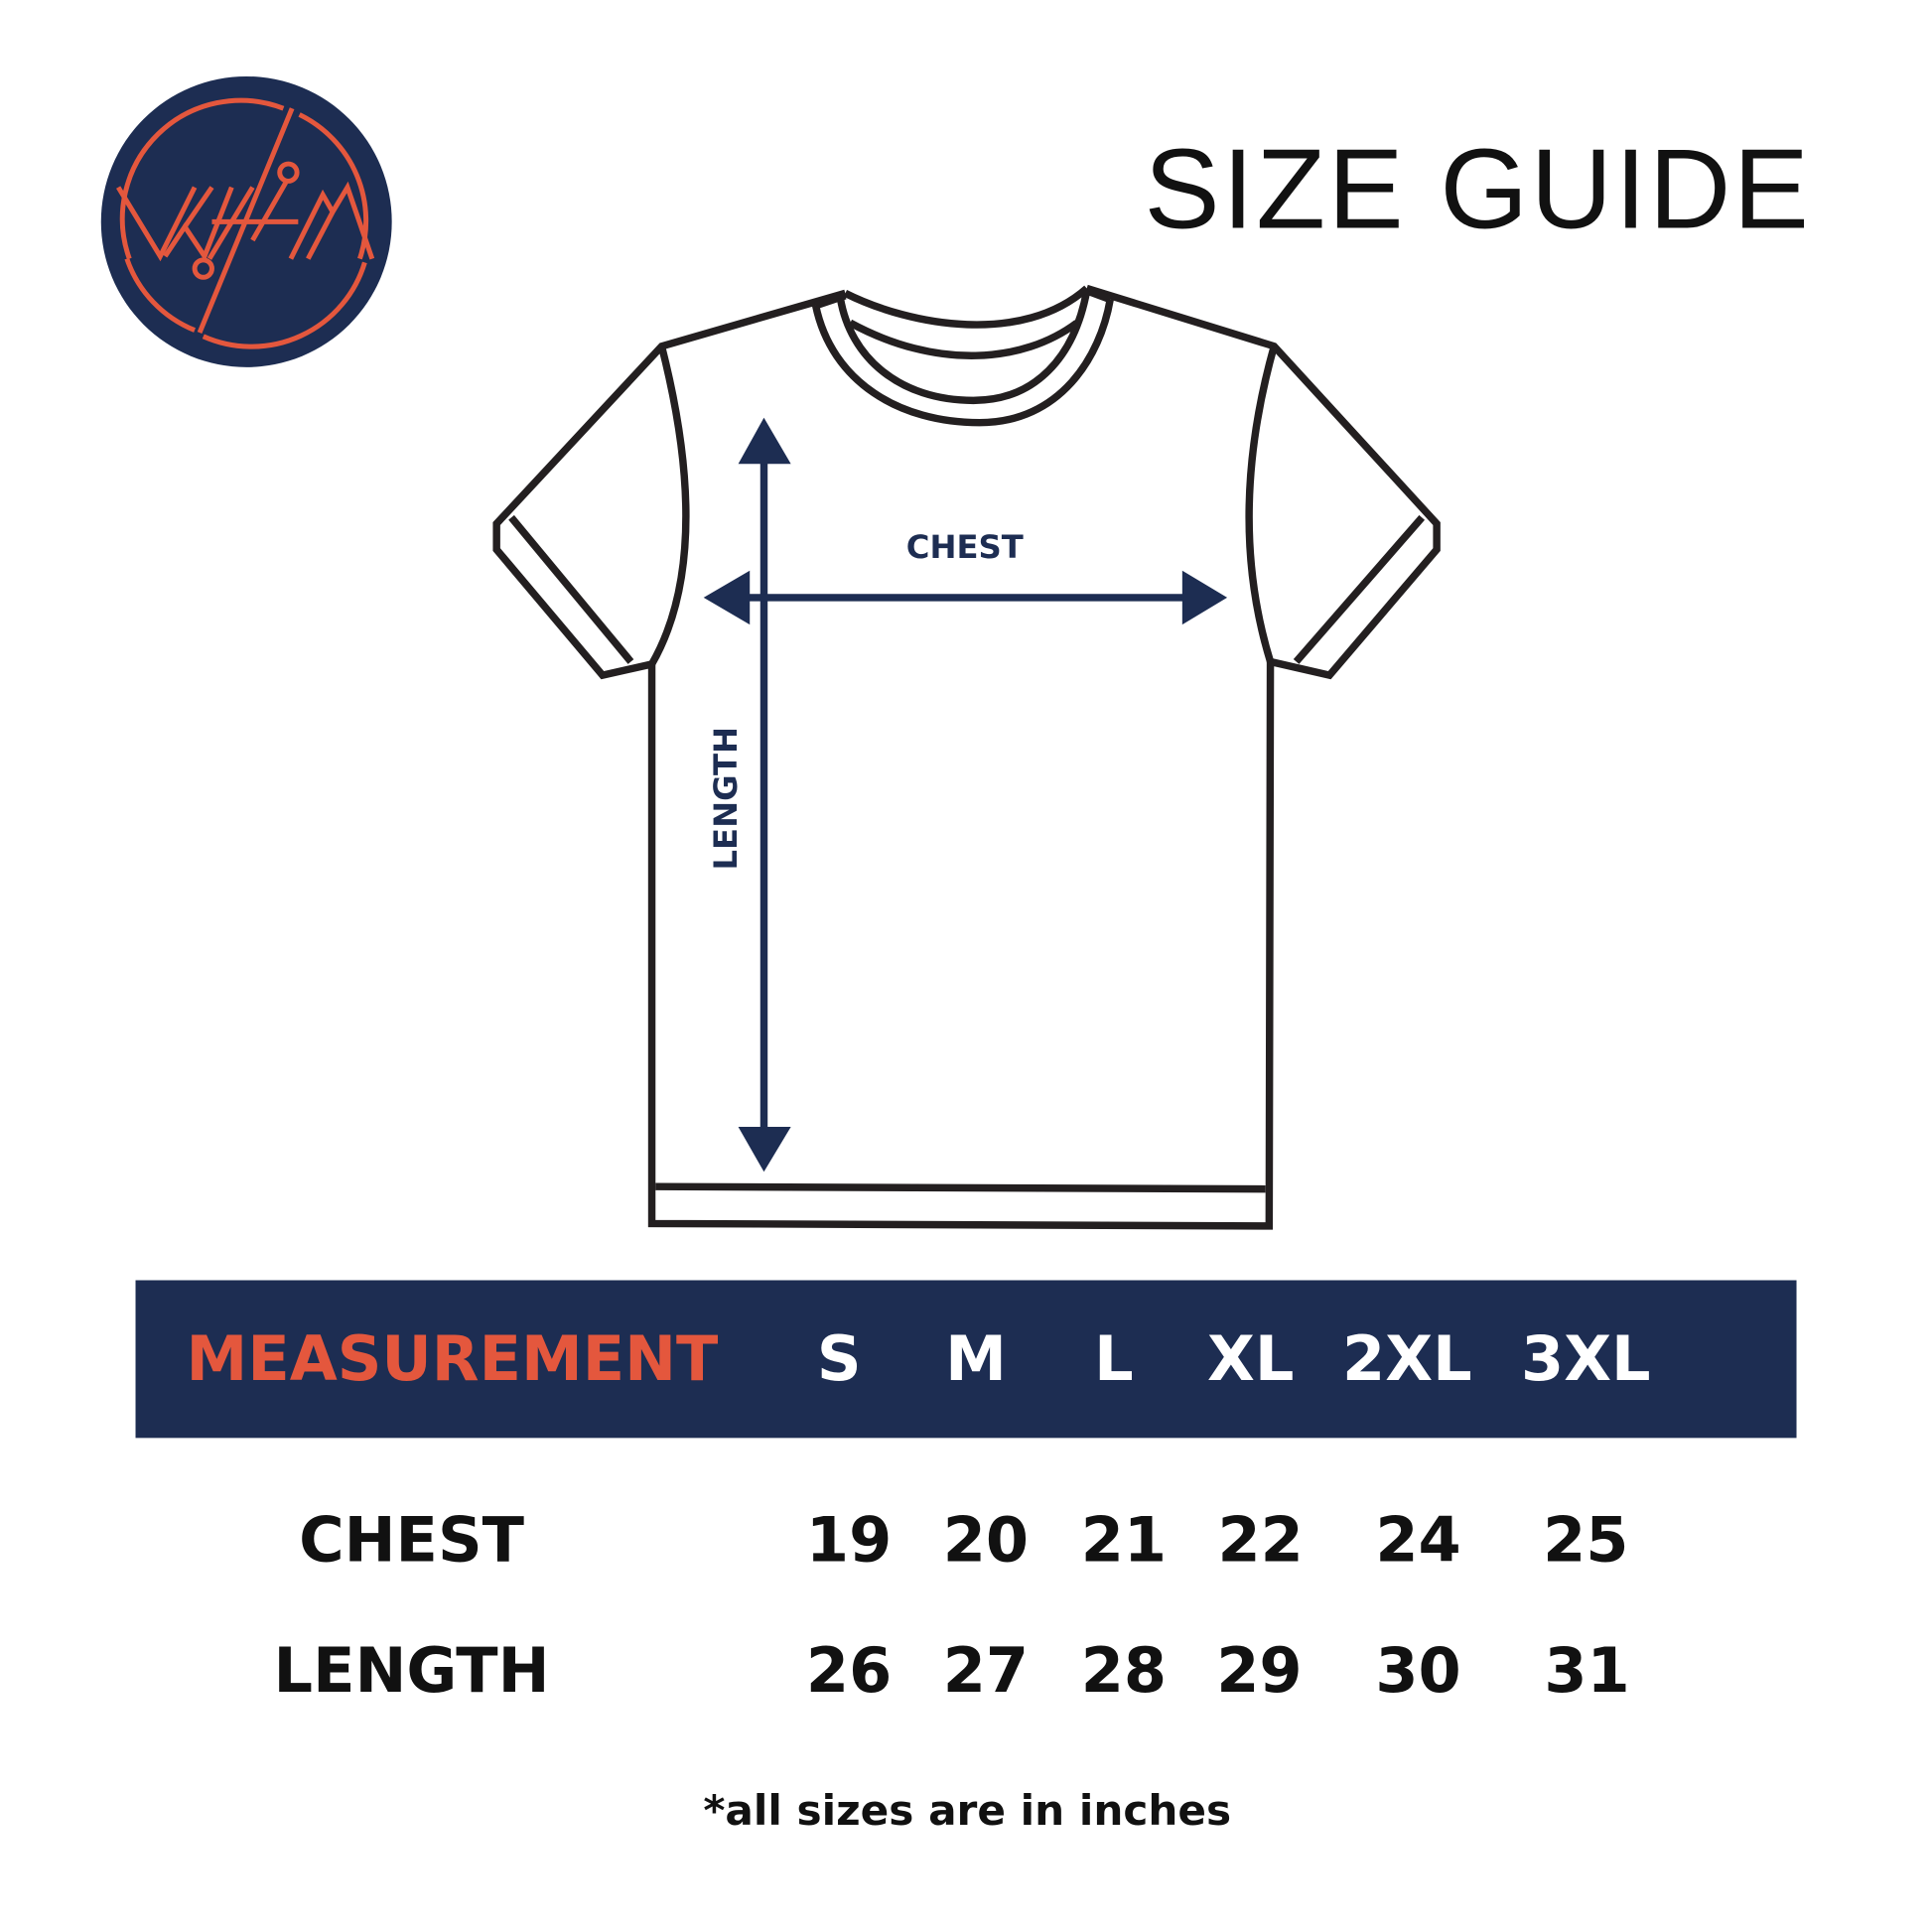 The width and height of the screenshot is (1932, 1932). I want to click on table-cell: 29, so click(1260, 1671).